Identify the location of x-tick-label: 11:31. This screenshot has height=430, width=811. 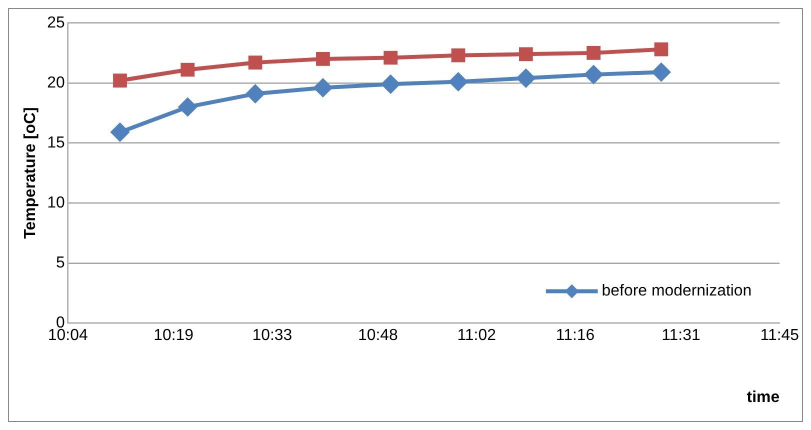
(681, 335).